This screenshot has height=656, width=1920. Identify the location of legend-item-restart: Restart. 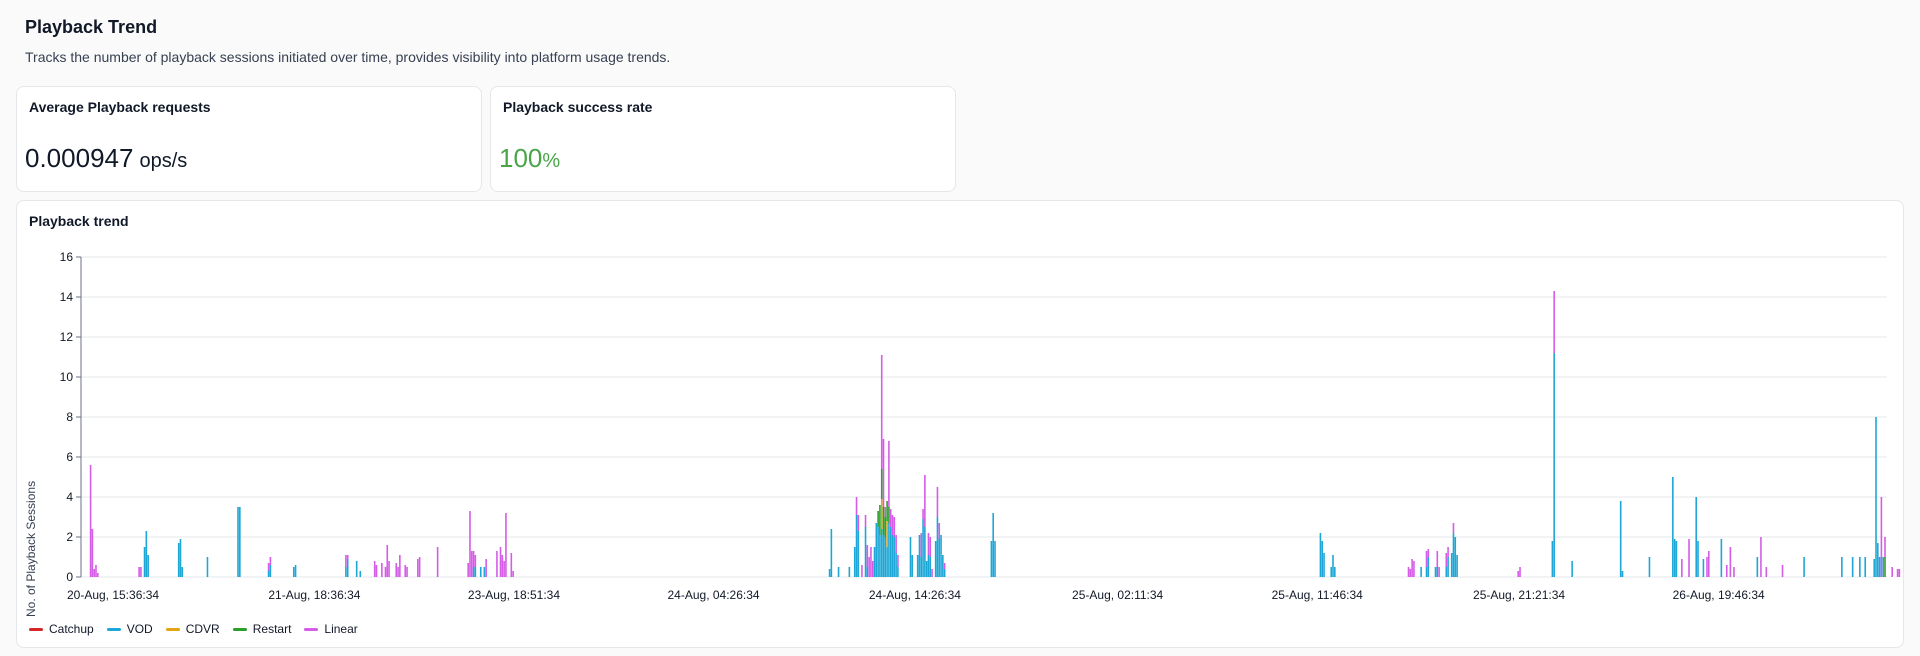
(261, 629).